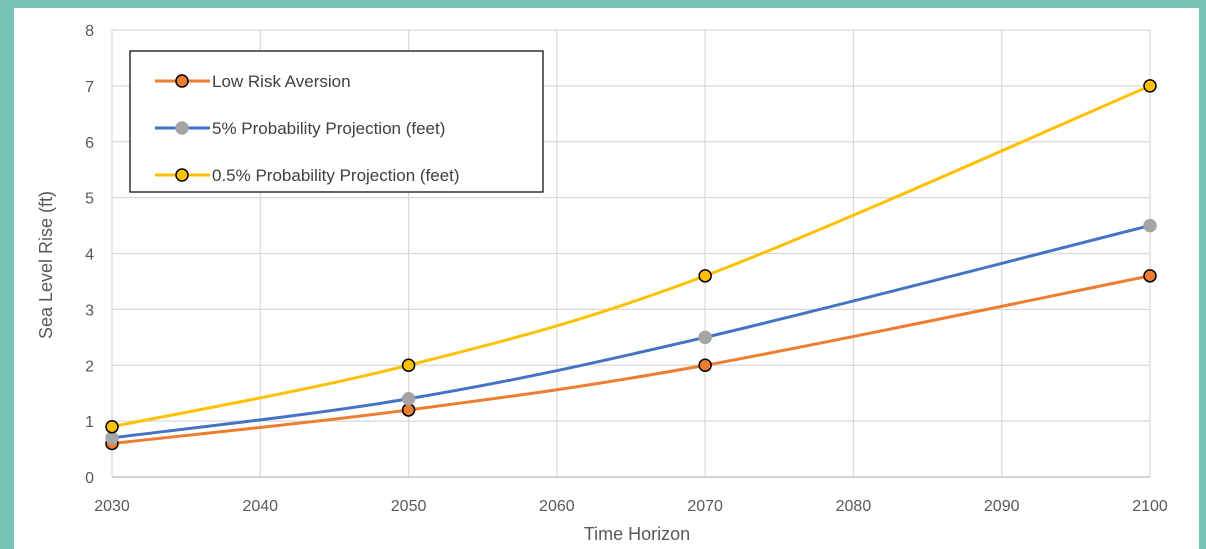 This screenshot has height=549, width=1206. What do you see at coordinates (89, 255) in the screenshot?
I see `y-tick-label: 4` at bounding box center [89, 255].